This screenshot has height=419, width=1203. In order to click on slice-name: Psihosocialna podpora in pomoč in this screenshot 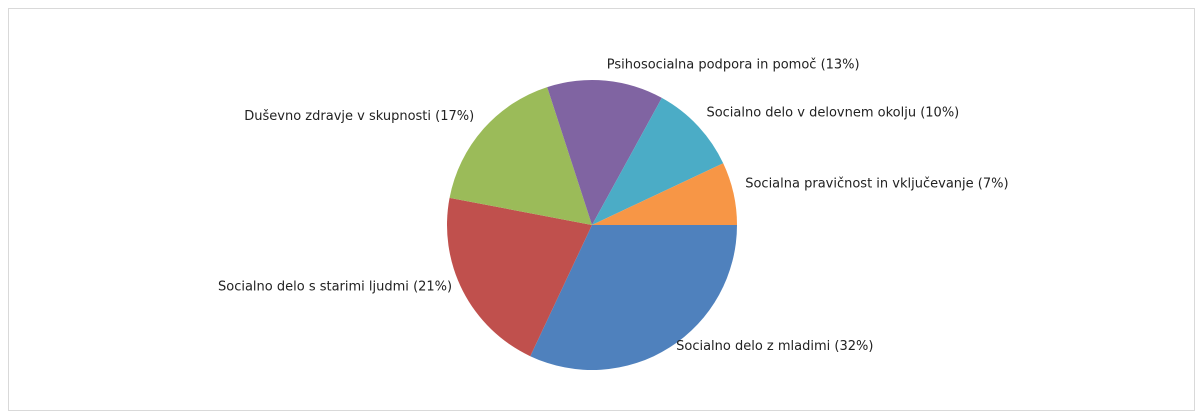, I will do `click(712, 64)`.